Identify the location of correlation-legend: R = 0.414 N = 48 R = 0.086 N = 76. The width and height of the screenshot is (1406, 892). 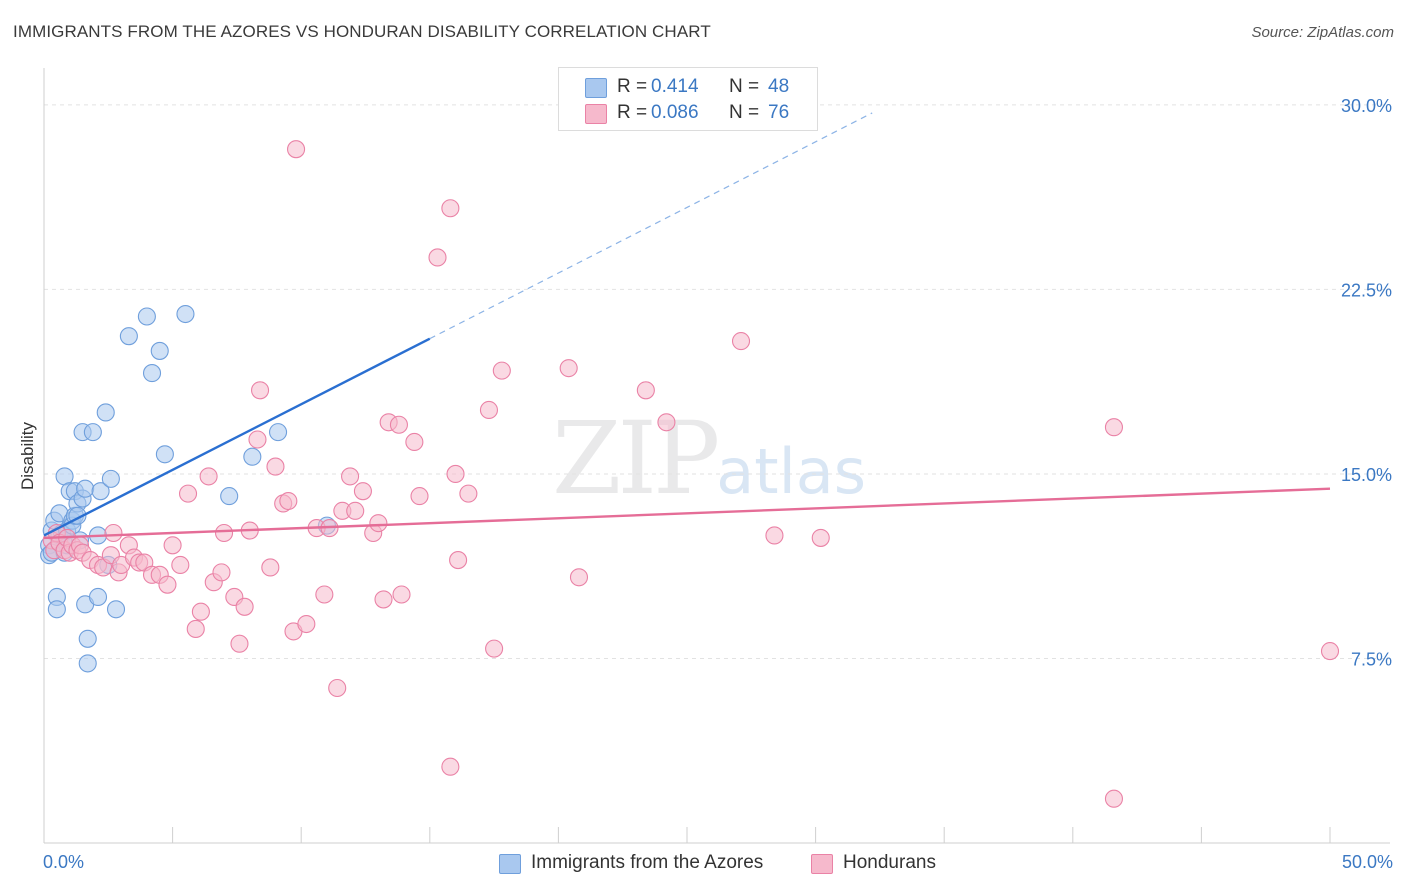
(688, 99).